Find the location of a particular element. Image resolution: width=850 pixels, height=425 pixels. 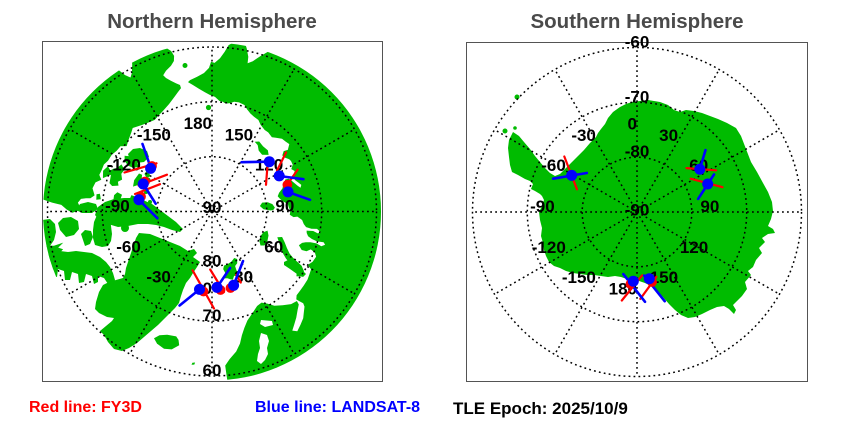

svg-text: 120 is located at coordinates (694, 247).